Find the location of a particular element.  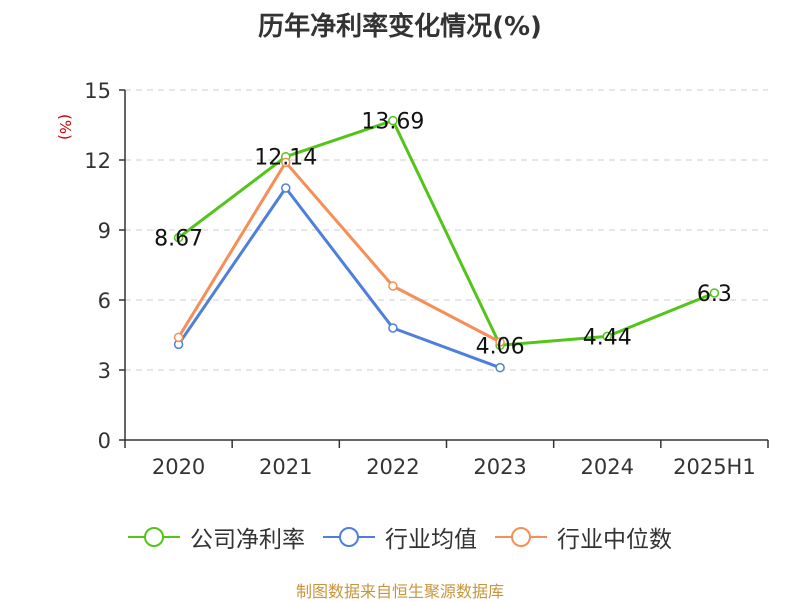

legend-label: 公司净利率 is located at coordinates (247, 540).